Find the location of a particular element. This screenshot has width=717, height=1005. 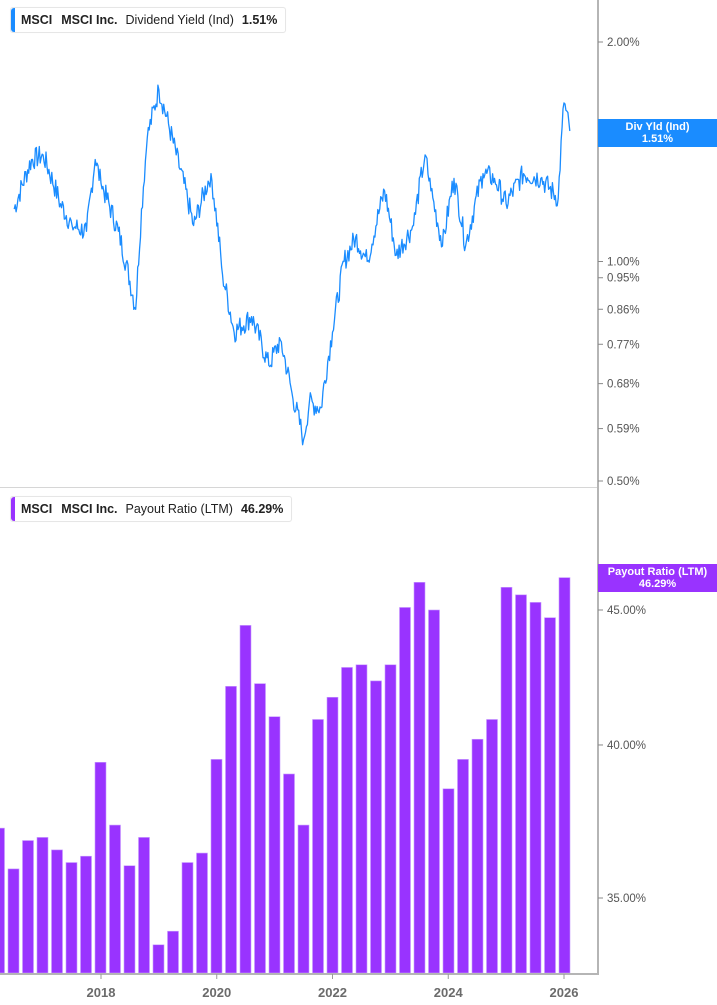

flag-label: Payout Ratio (LTM) is located at coordinates (657, 572).